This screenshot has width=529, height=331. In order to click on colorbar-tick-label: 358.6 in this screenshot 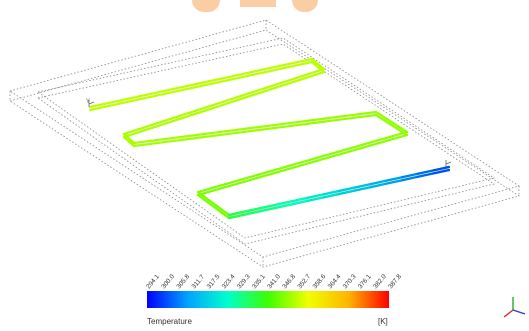, I will do `click(320, 281)`.